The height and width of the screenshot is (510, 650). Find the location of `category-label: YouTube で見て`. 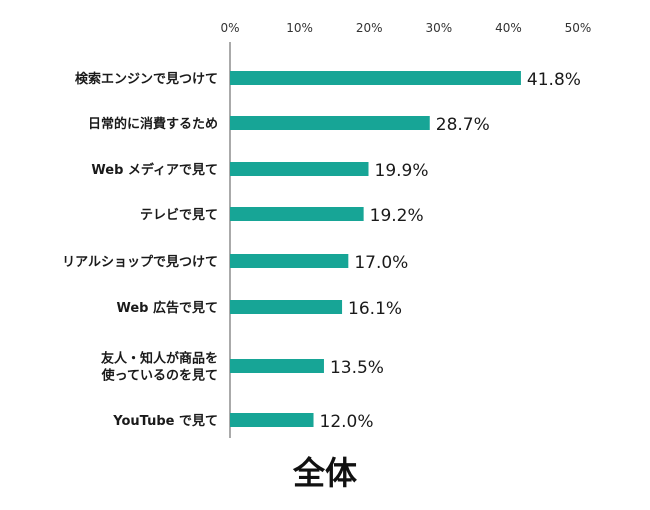

category-label: YouTube で見て is located at coordinates (165, 421).